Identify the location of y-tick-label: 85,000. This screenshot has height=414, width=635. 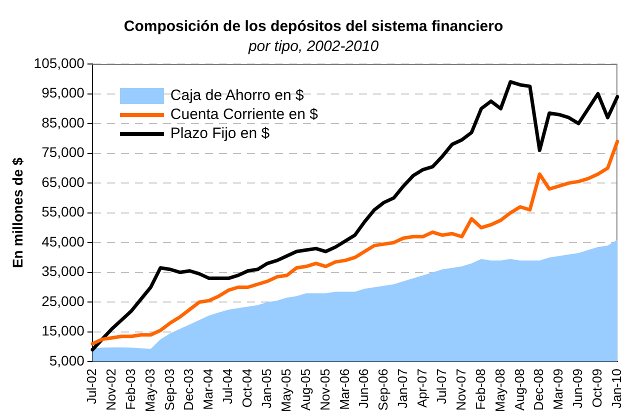
(63, 122).